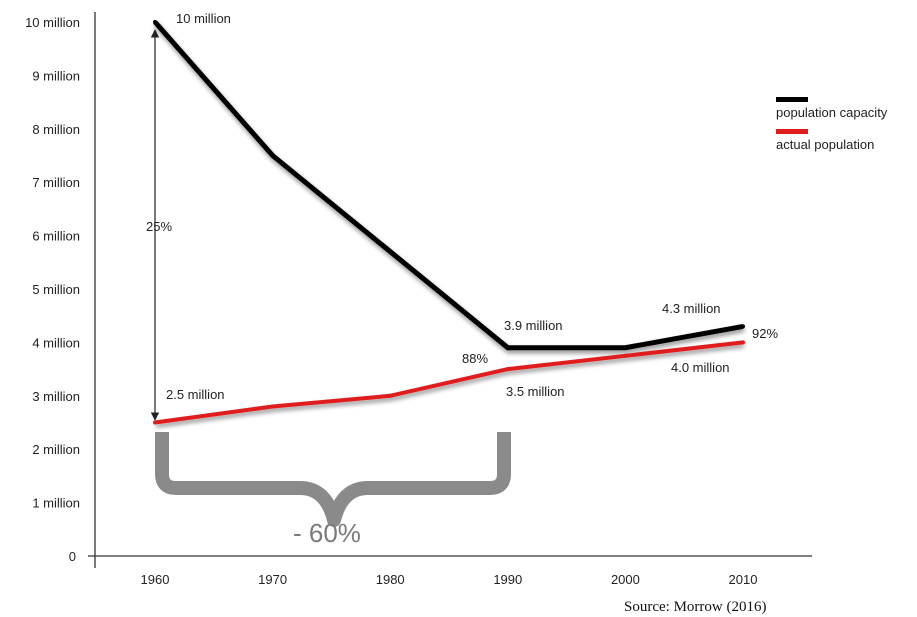 This screenshot has width=917, height=617. I want to click on label-ratio-1960: 25%, so click(159, 226).